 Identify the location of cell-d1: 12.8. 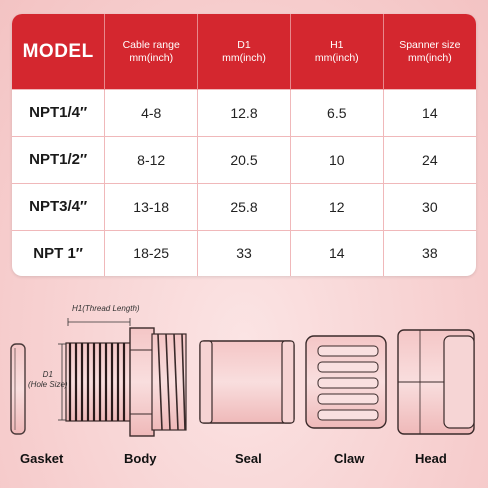
(244, 113).